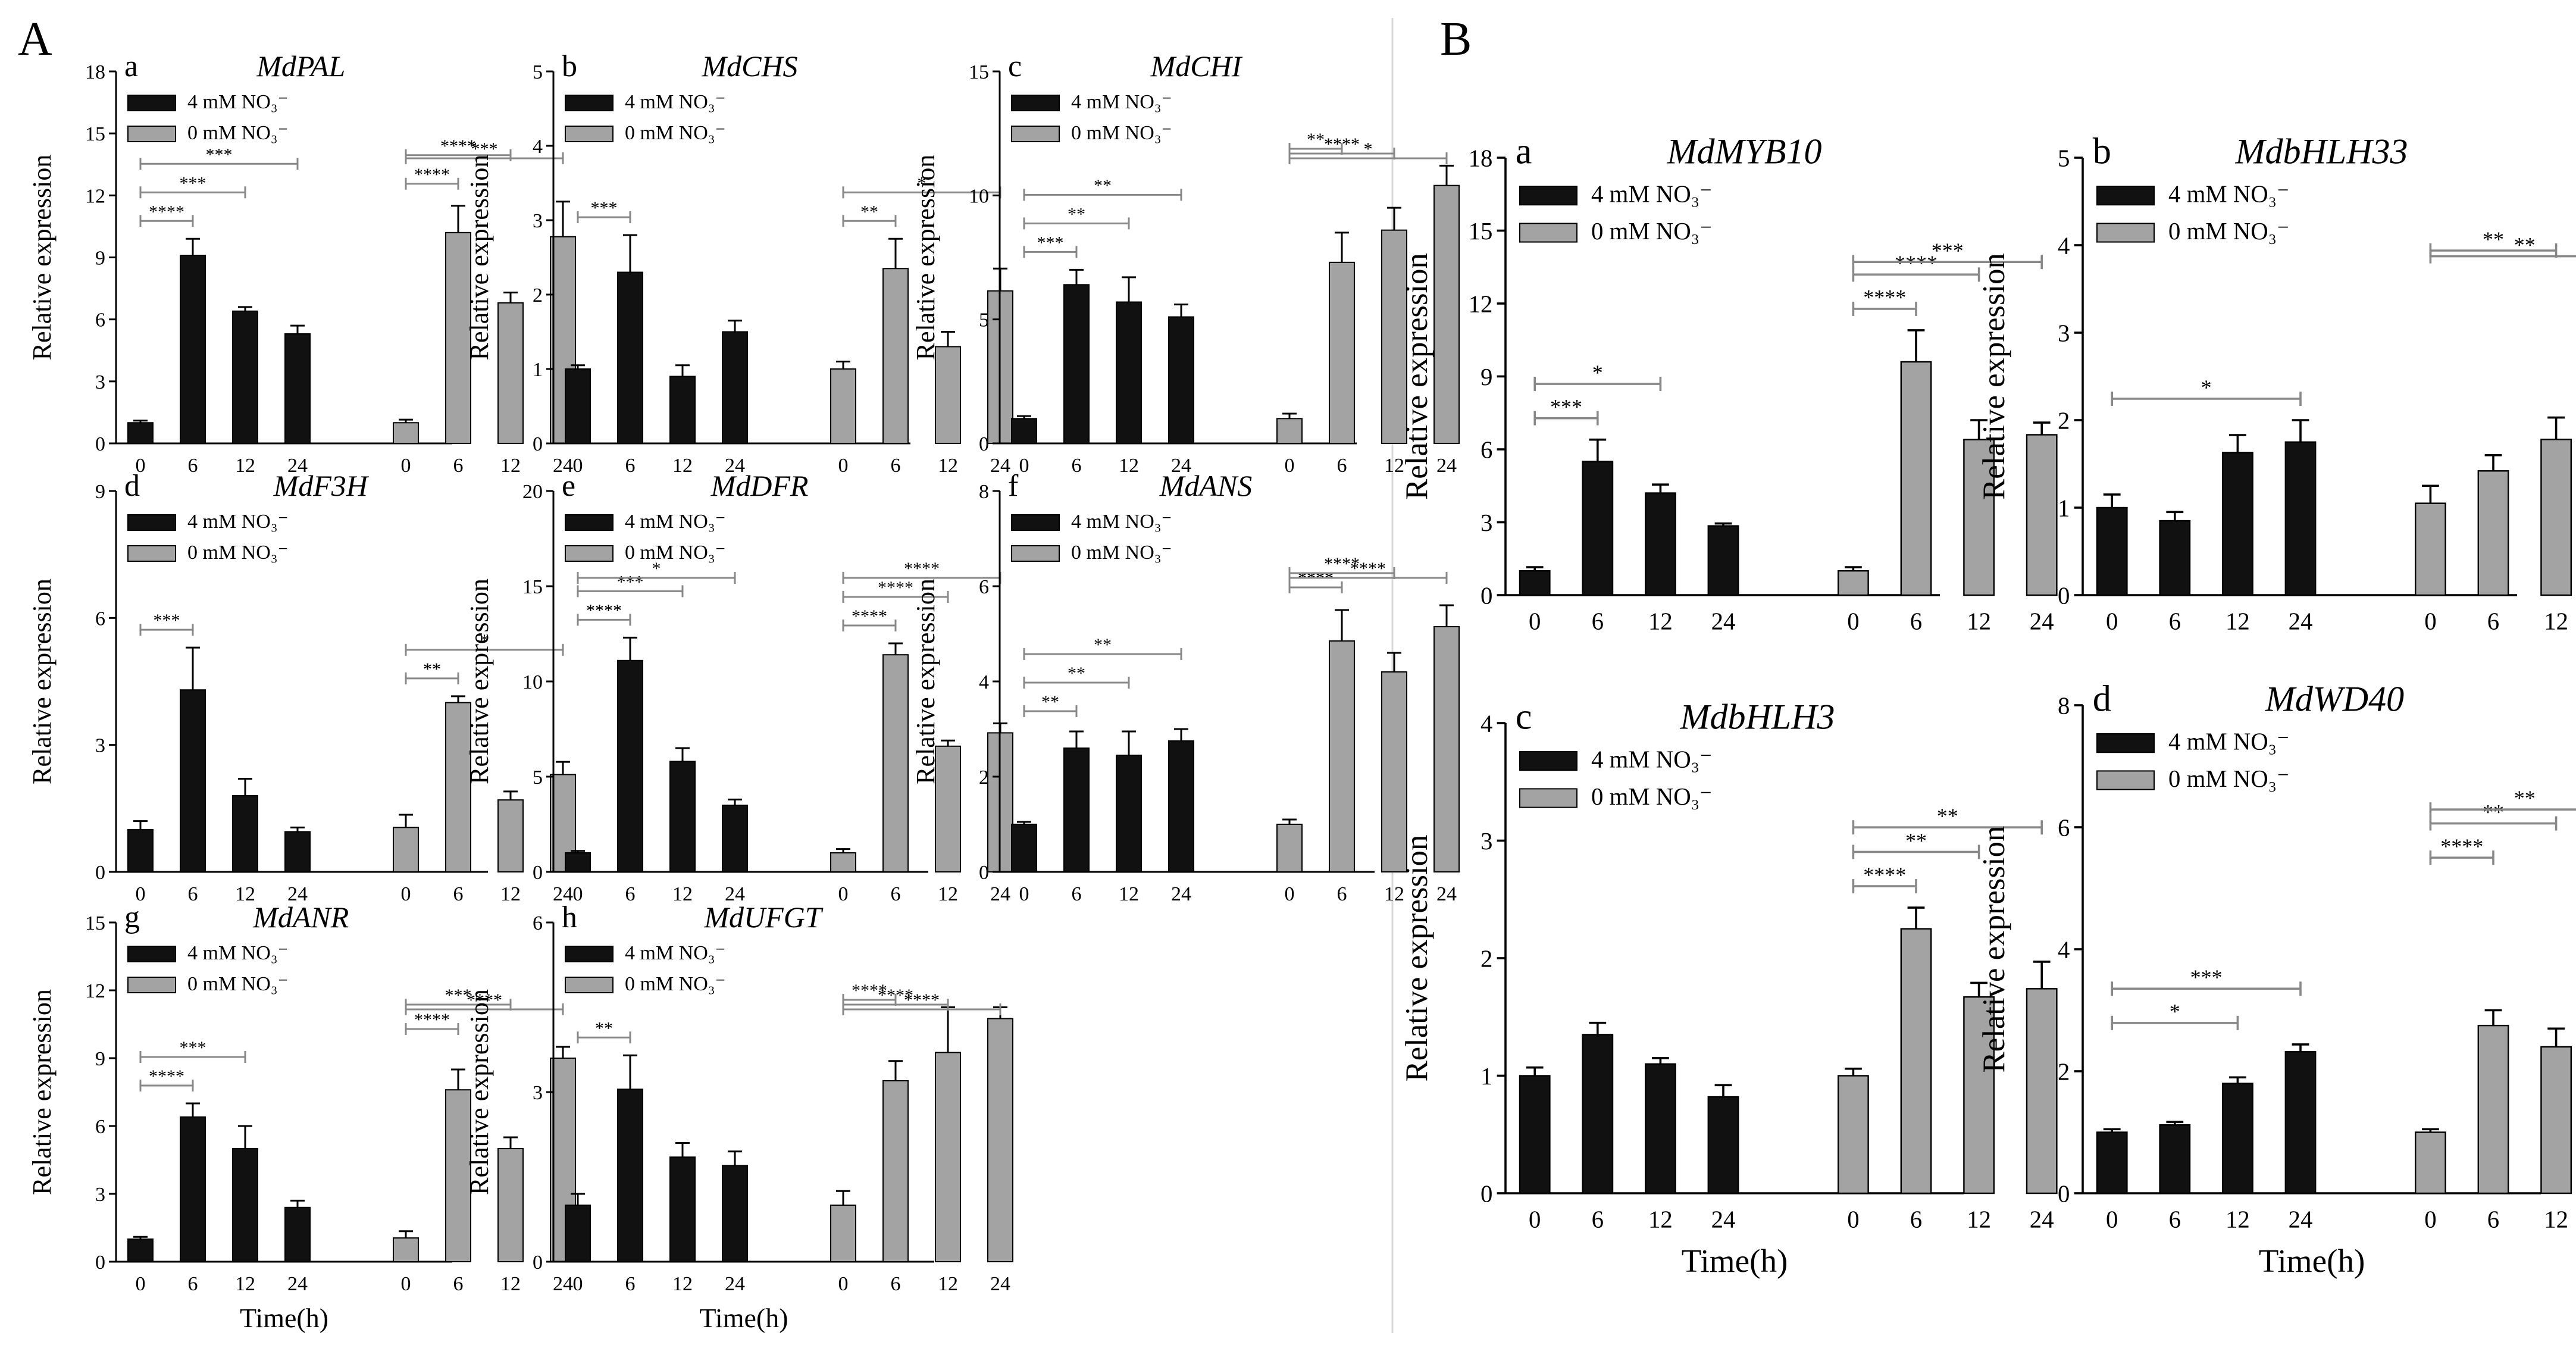 The height and width of the screenshot is (1348, 2576). Describe the element at coordinates (479, 258) in the screenshot. I see `y-axis-label: Relative expression` at that location.